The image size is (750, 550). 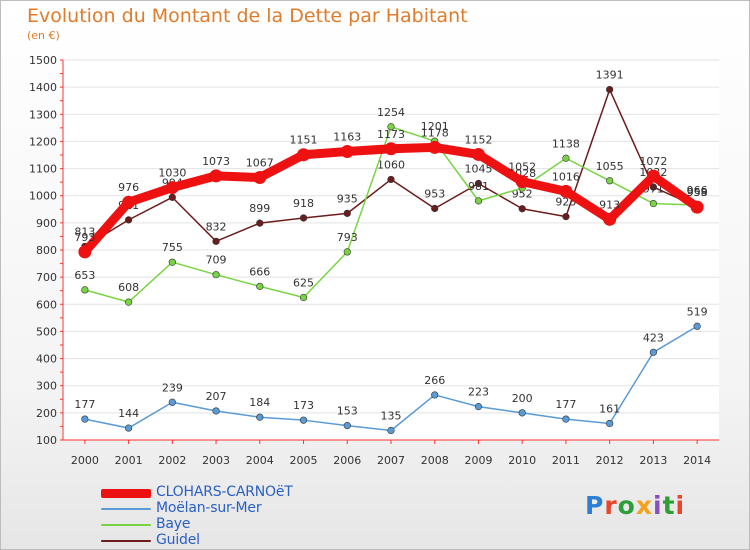 I want to click on data-label: 1201, so click(x=435, y=126).